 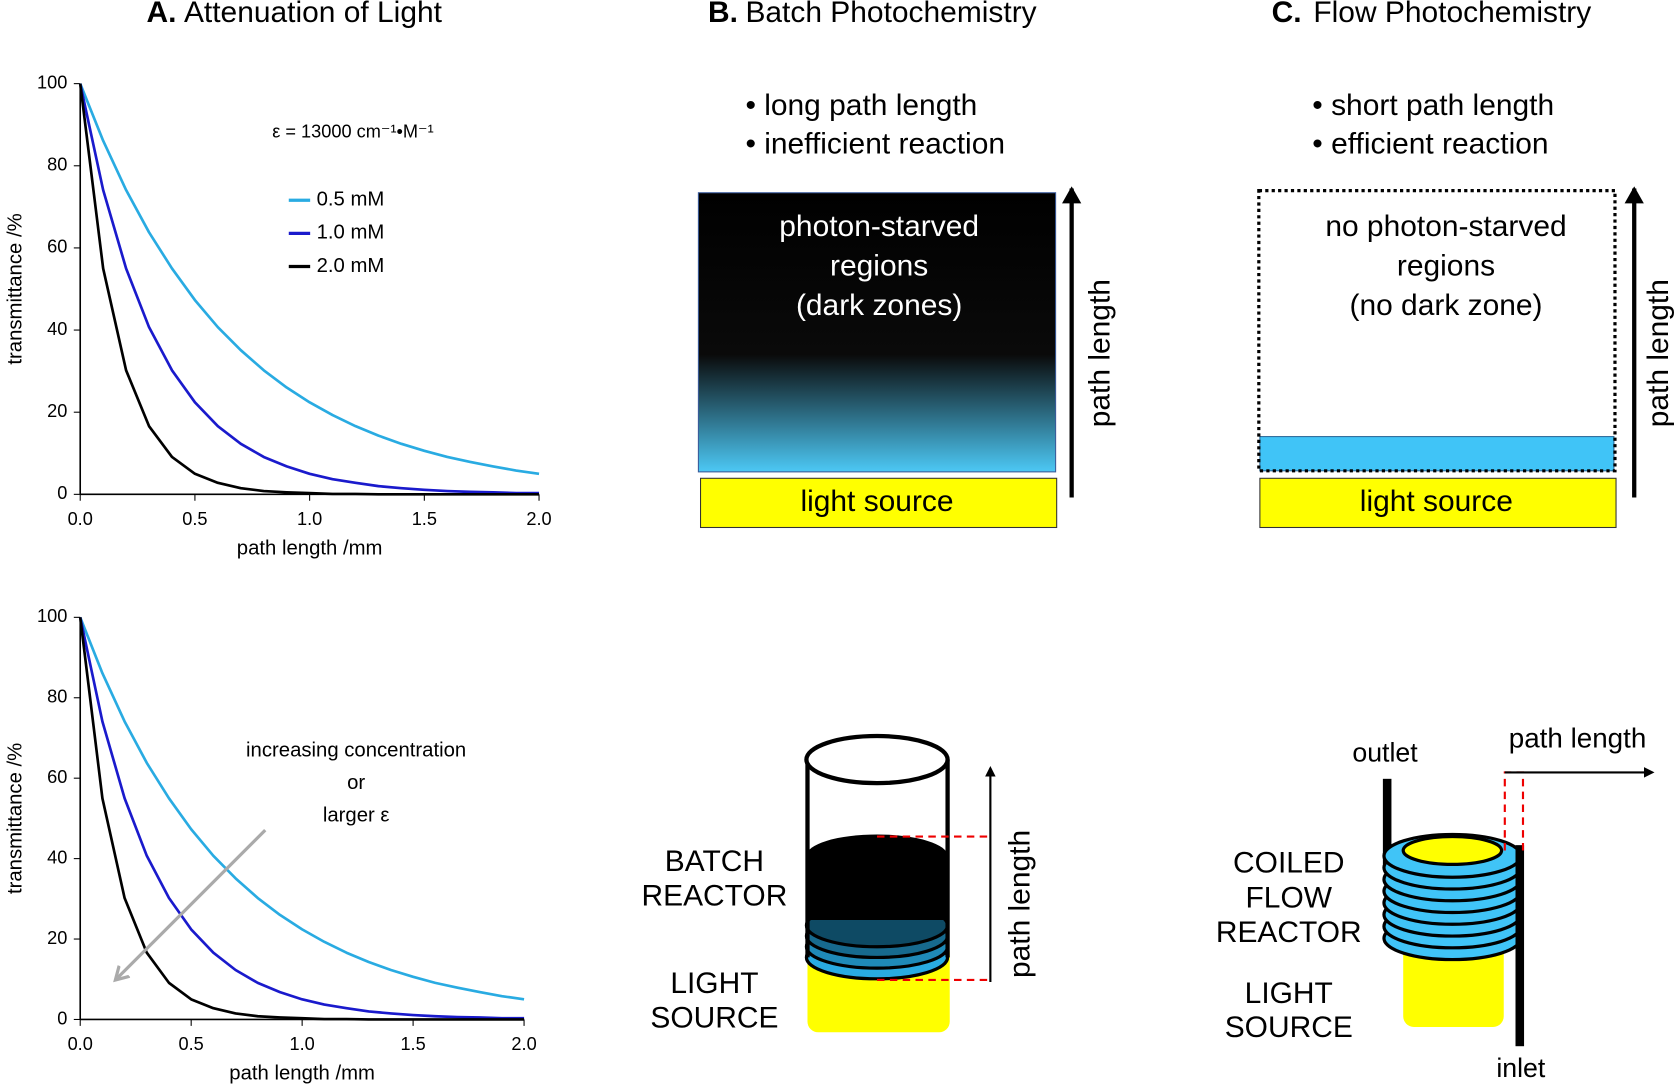 I want to click on bullet: • inefficient reaction, so click(x=875, y=144).